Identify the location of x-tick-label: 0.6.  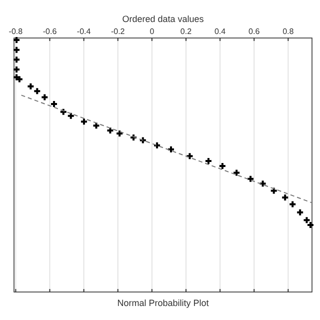
(254, 31).